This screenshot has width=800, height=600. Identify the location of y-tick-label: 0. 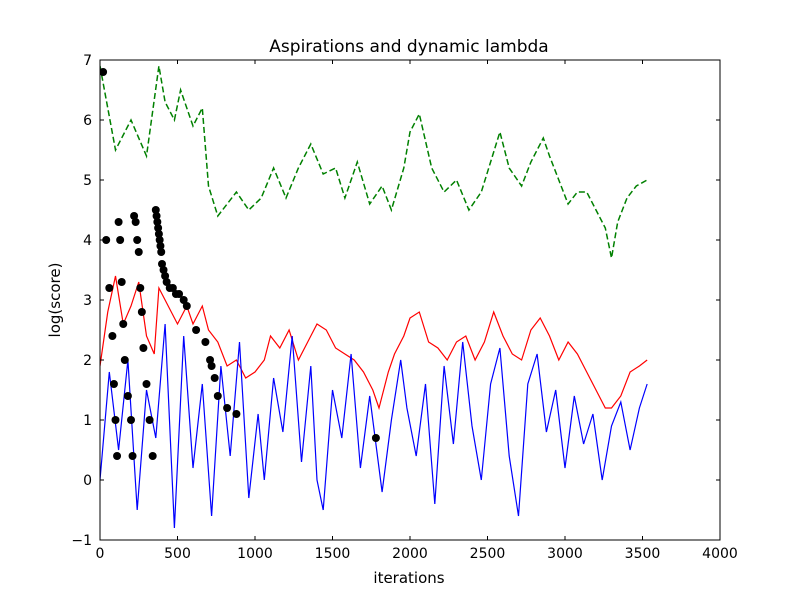
(87, 481).